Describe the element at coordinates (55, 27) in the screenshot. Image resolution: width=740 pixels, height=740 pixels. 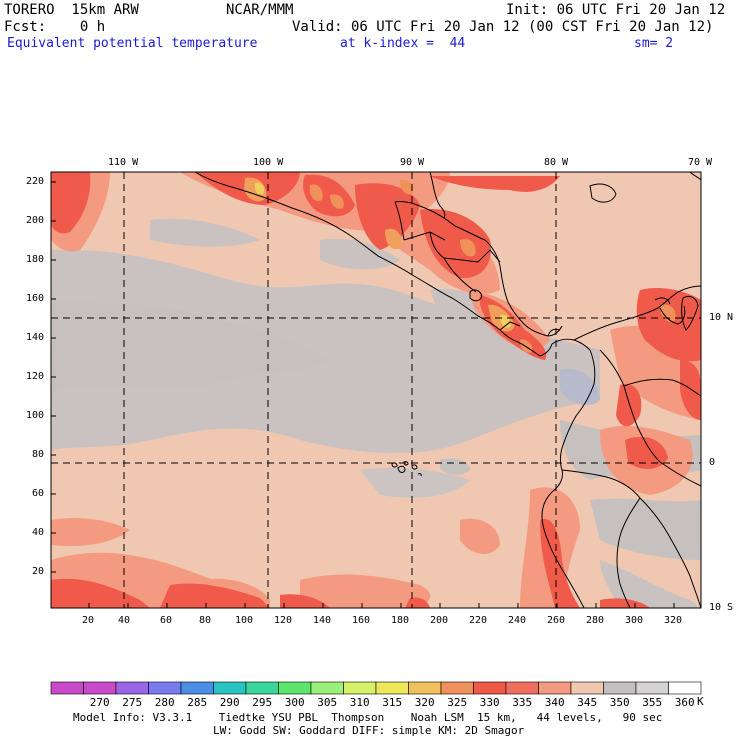
I see `forecast-hour: Fcst: 0 h` at that location.